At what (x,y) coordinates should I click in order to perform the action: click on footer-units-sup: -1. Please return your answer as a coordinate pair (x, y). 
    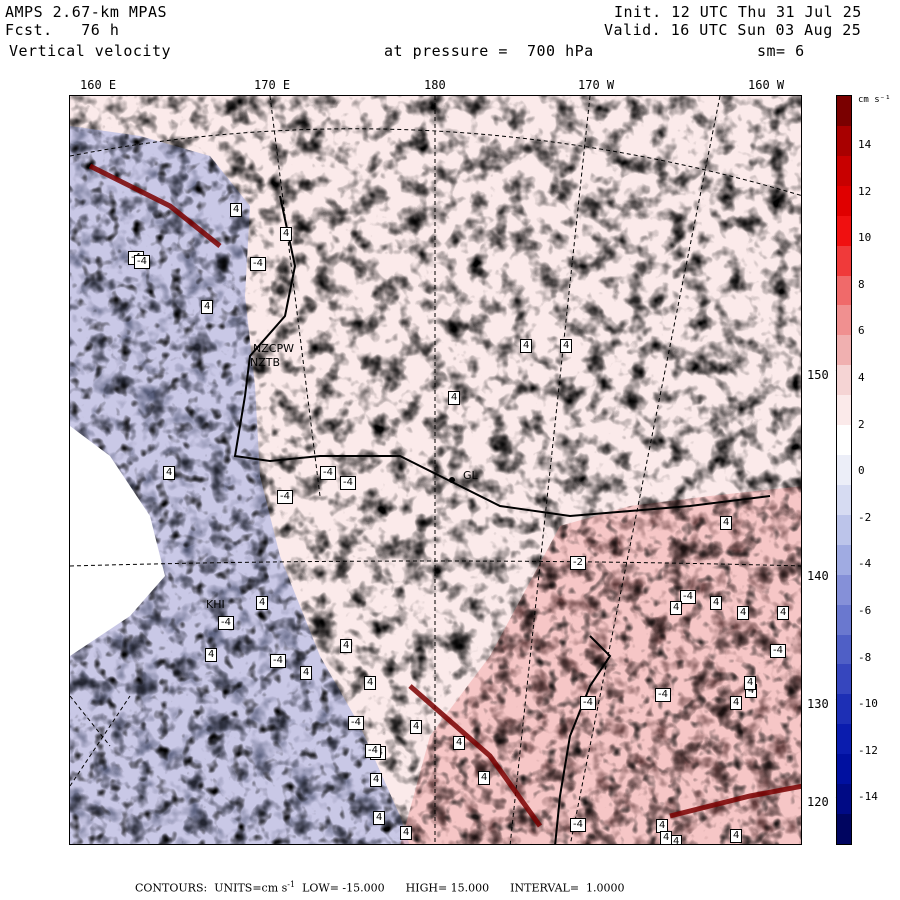
    Looking at the image, I should click on (291, 884).